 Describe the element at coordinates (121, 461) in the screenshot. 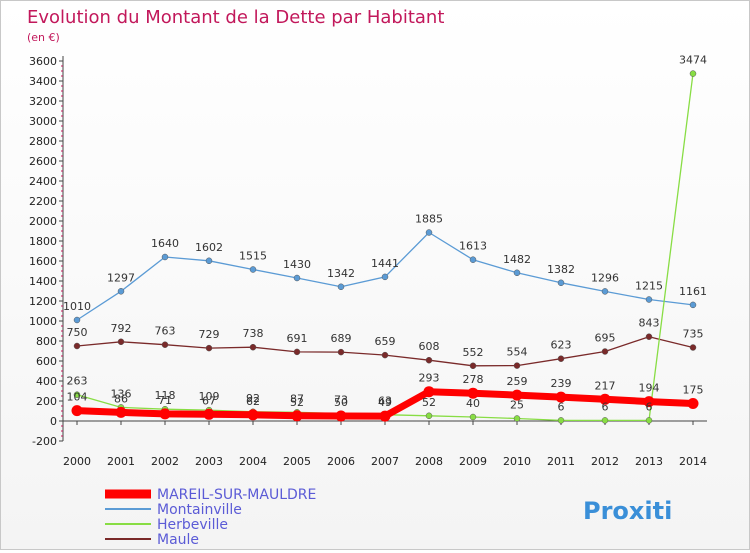

I see `x-tick-label: 2001` at that location.